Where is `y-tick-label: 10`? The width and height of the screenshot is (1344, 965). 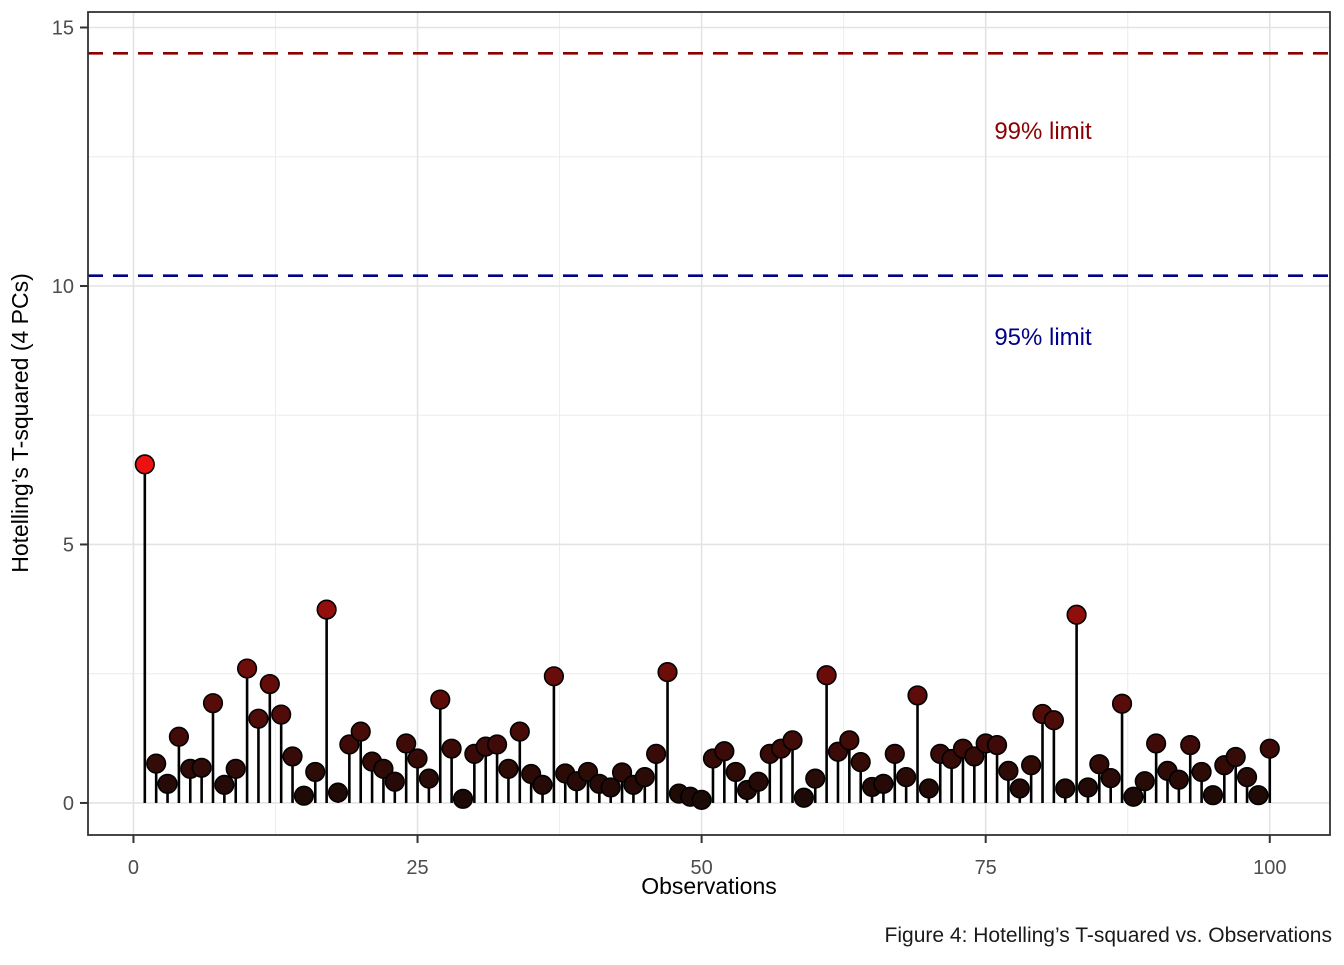 y-tick-label: 10 is located at coordinates (63, 287).